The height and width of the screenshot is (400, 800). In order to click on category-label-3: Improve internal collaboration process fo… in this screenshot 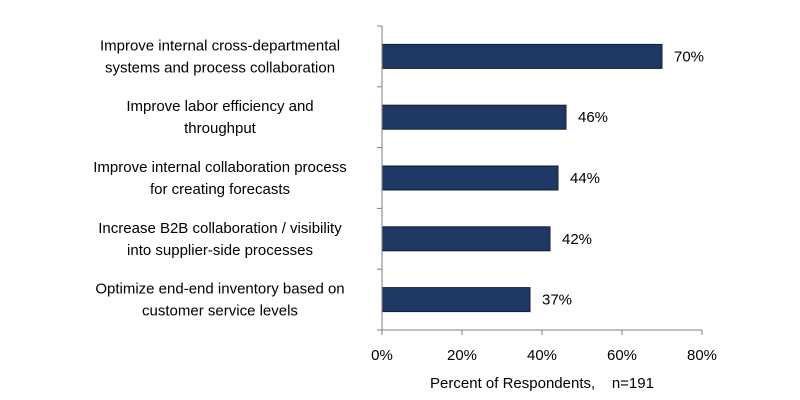, I will do `click(219, 178)`.